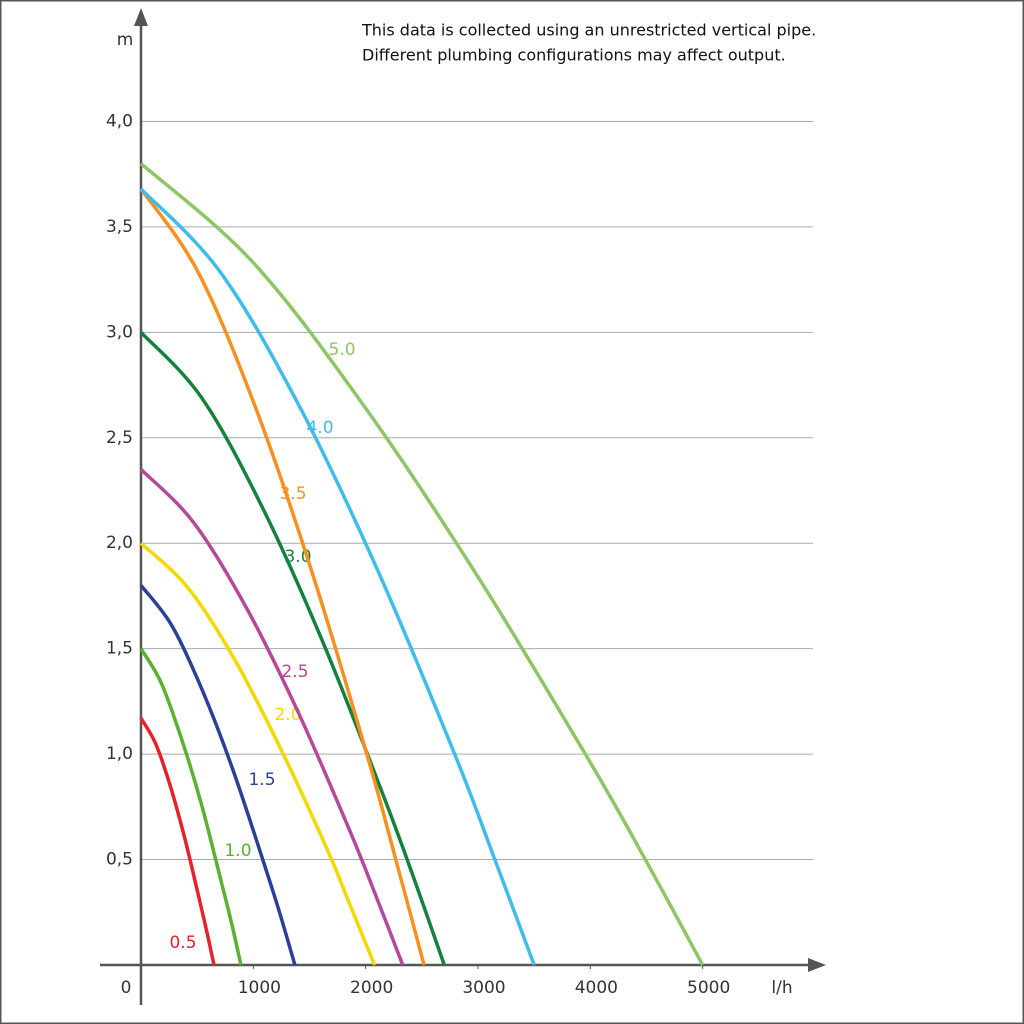 The image size is (1024, 1024). I want to click on x-tick-label: 1000, so click(259, 988).